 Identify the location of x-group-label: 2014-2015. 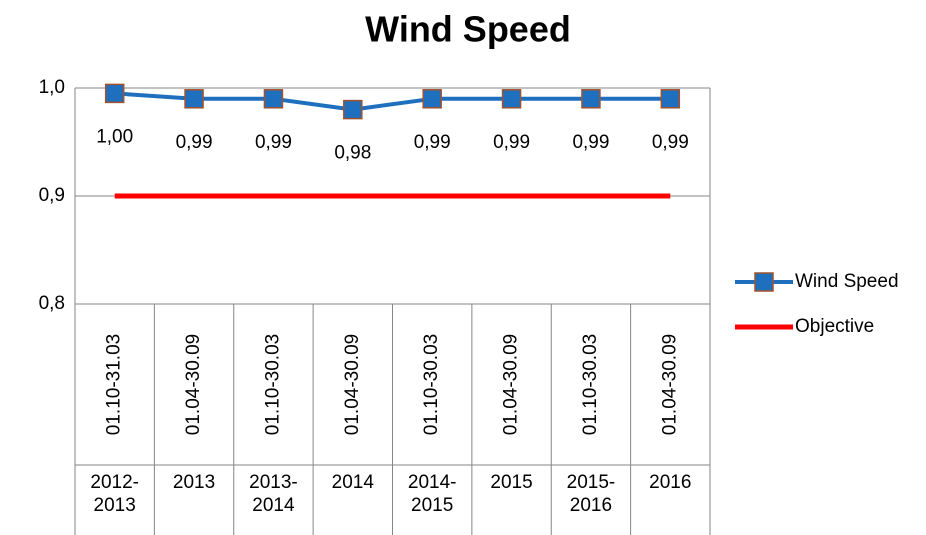
(432, 494).